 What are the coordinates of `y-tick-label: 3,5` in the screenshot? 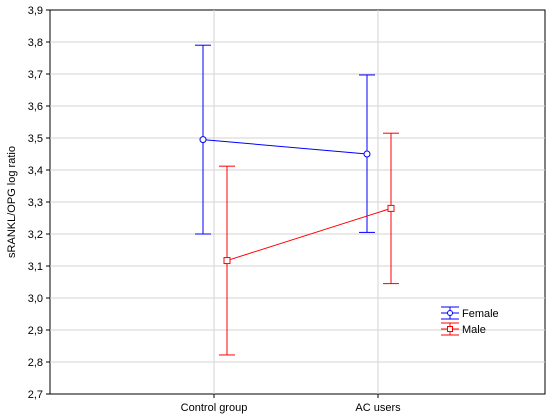 It's located at (35, 139).